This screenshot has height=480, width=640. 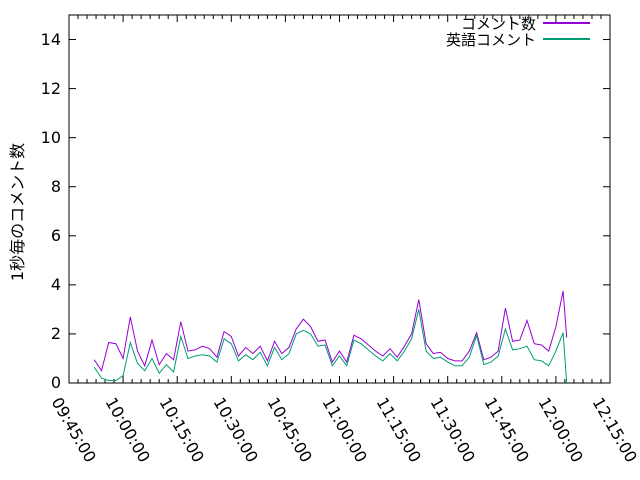 What do you see at coordinates (55, 284) in the screenshot?
I see `y-tick-label: 4` at bounding box center [55, 284].